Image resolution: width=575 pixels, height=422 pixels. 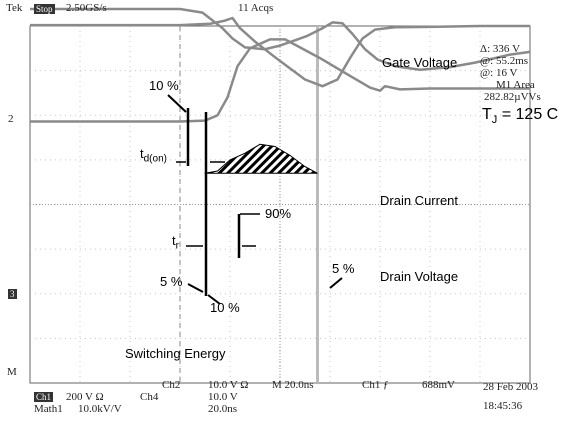 What do you see at coordinates (149, 397) in the screenshot?
I see `ch4-label: Ch4` at bounding box center [149, 397].